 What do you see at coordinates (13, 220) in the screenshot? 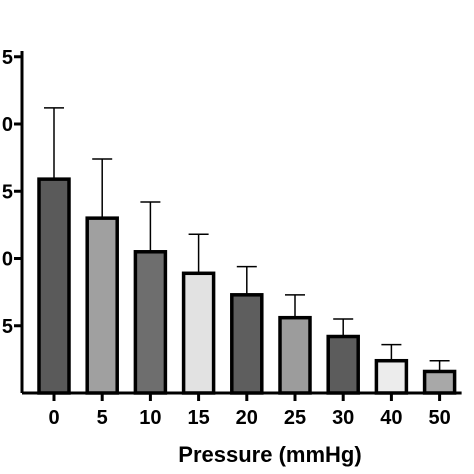
I see `y-axis: 5 0 5 0 5` at bounding box center [13, 220].